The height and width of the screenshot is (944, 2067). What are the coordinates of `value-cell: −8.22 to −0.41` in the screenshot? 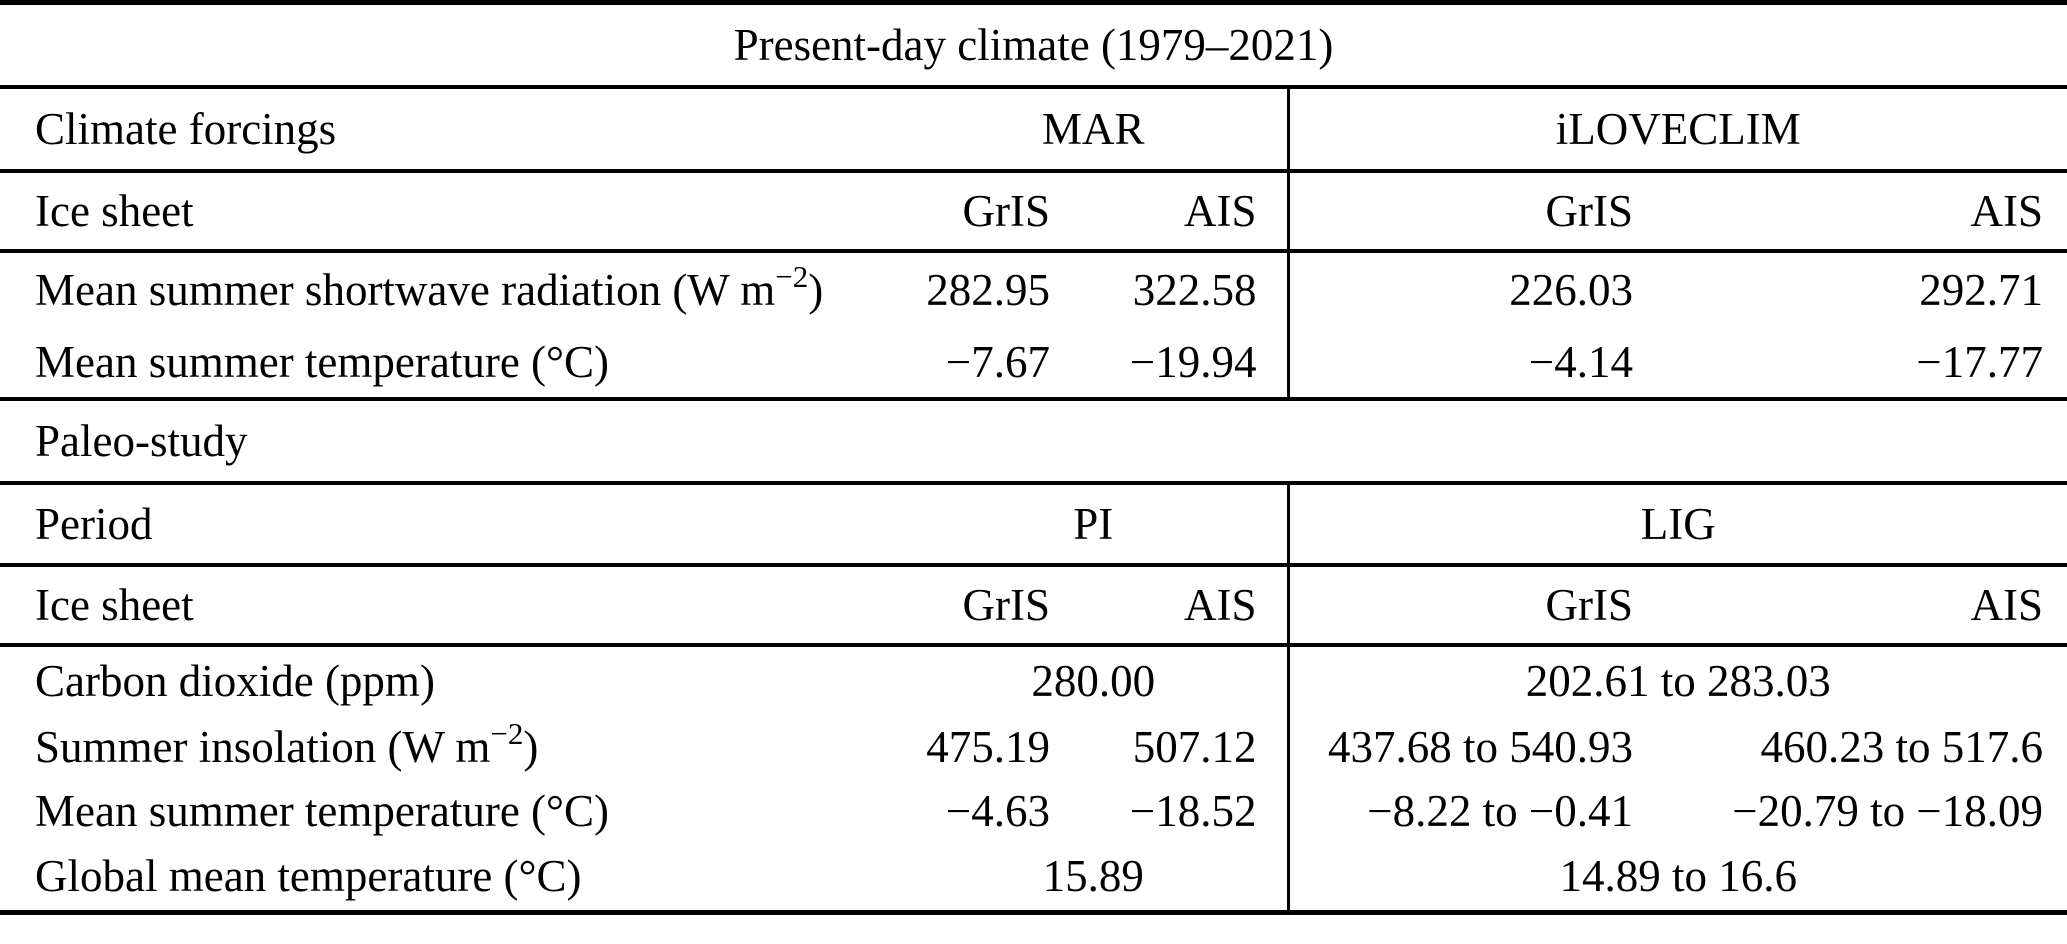 It's located at (1474, 810).